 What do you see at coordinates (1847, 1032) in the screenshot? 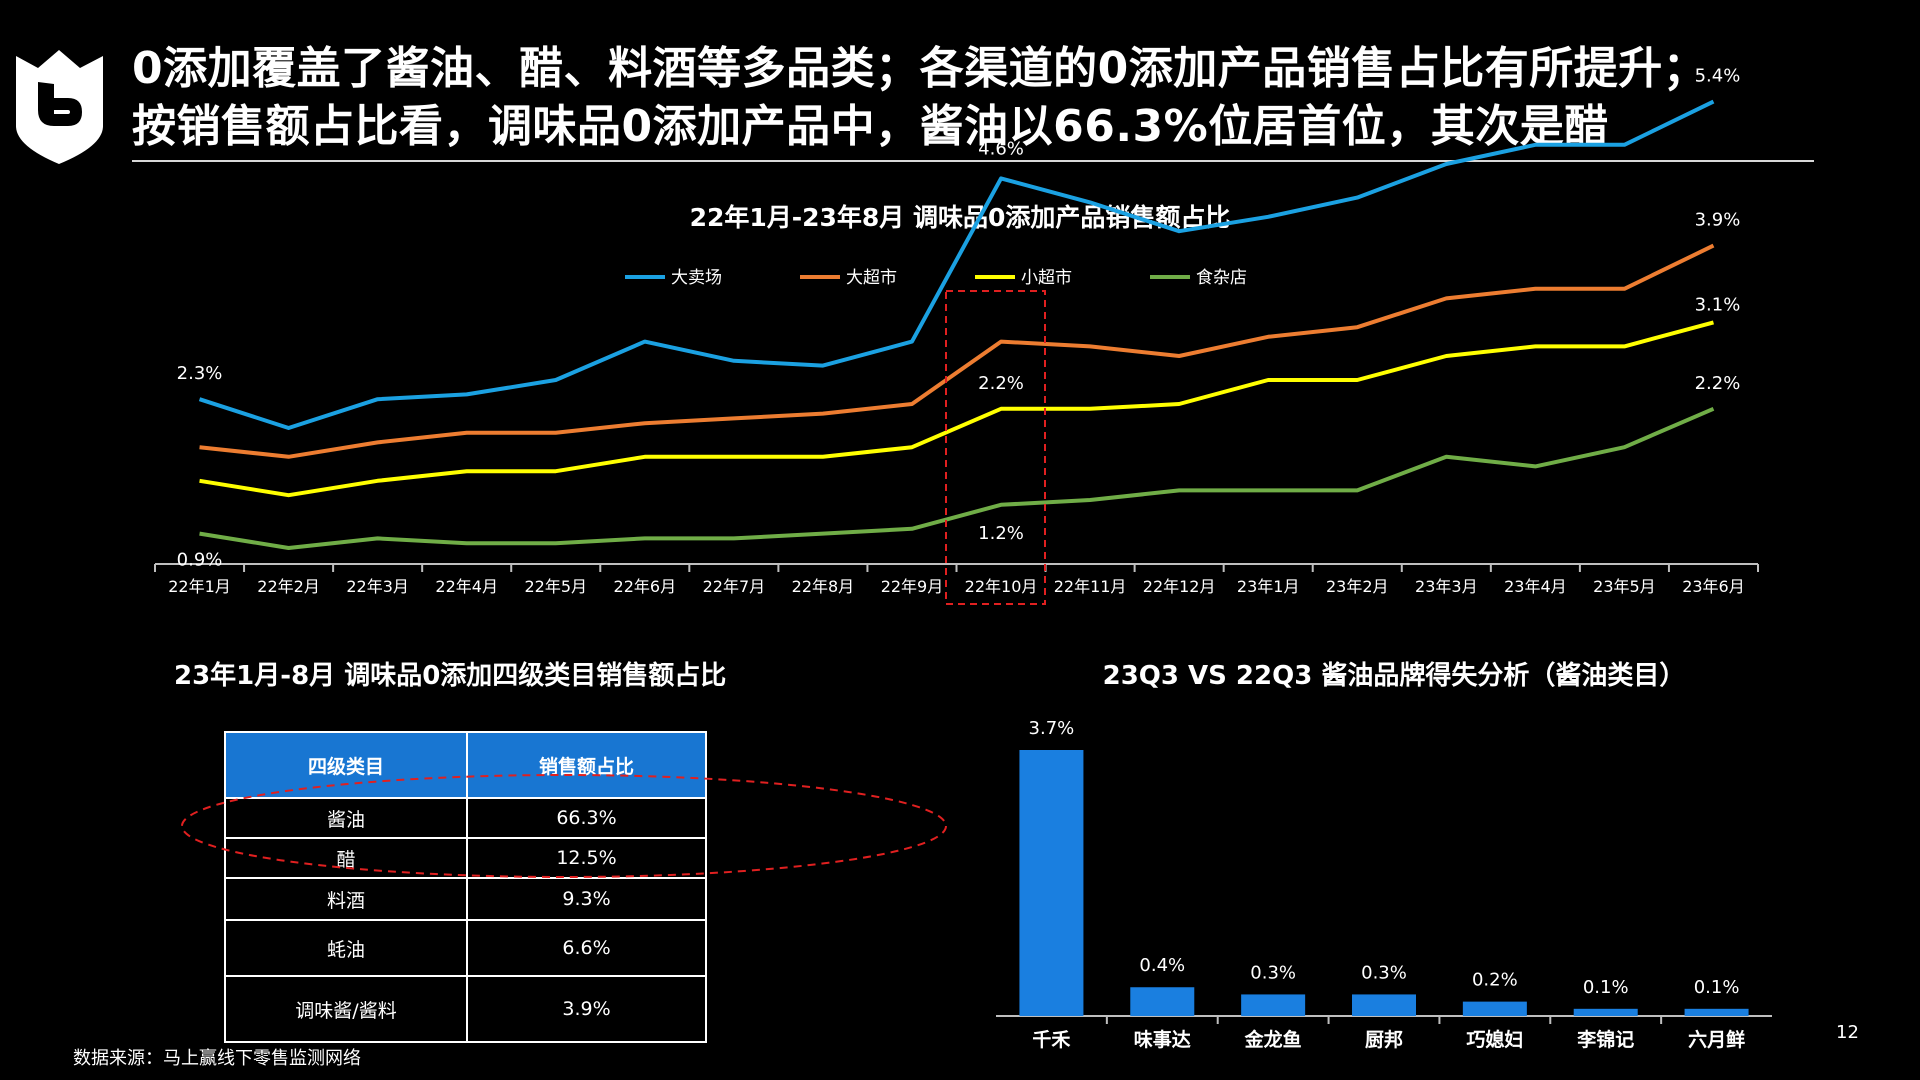
I see `page-number: 12` at bounding box center [1847, 1032].